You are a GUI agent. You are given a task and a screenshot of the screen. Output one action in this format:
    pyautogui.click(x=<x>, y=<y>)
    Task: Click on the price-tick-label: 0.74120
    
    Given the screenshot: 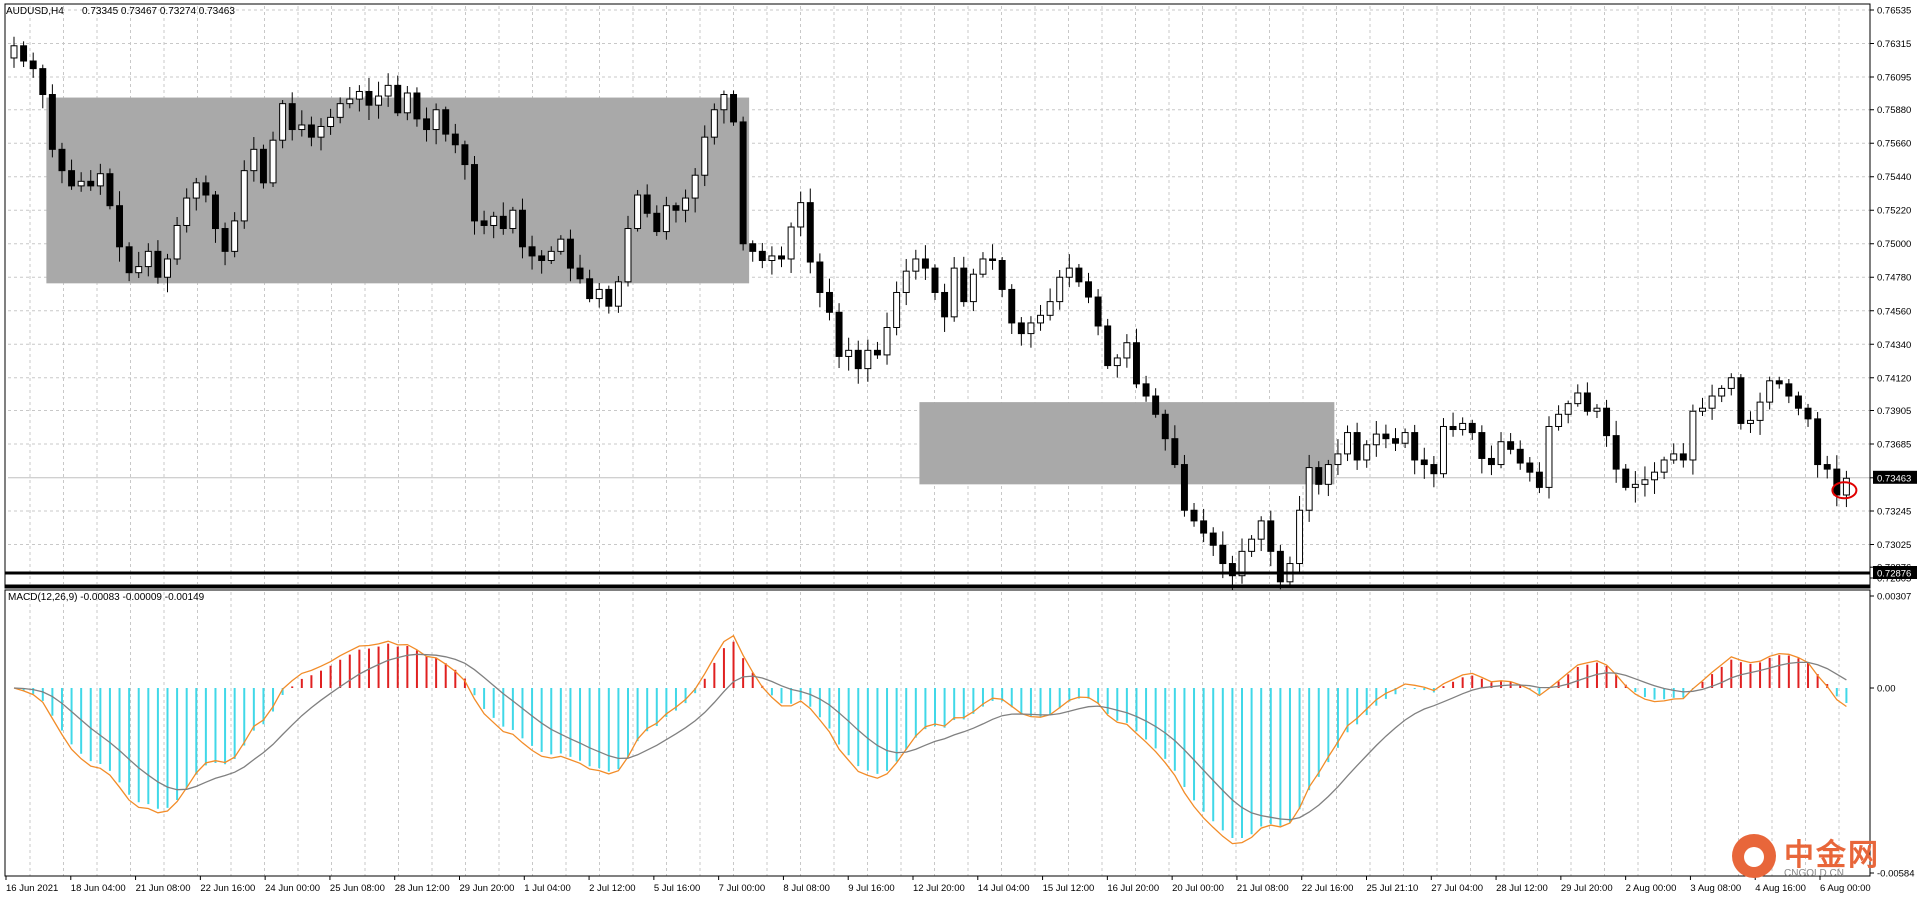 What is the action you would take?
    pyautogui.click(x=1894, y=378)
    